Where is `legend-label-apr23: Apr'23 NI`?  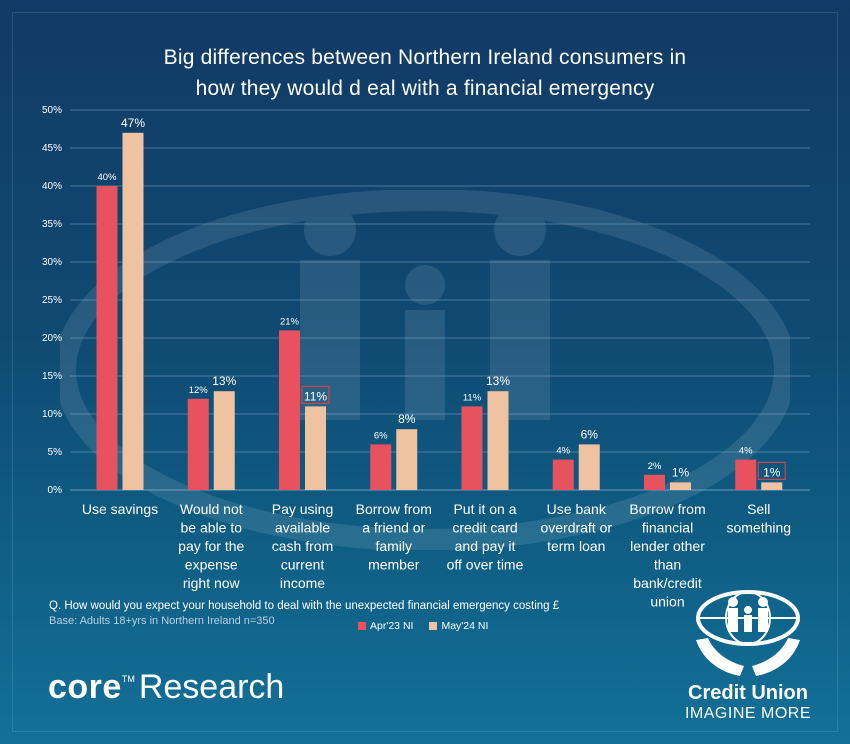 legend-label-apr23: Apr'23 NI is located at coordinates (391, 626).